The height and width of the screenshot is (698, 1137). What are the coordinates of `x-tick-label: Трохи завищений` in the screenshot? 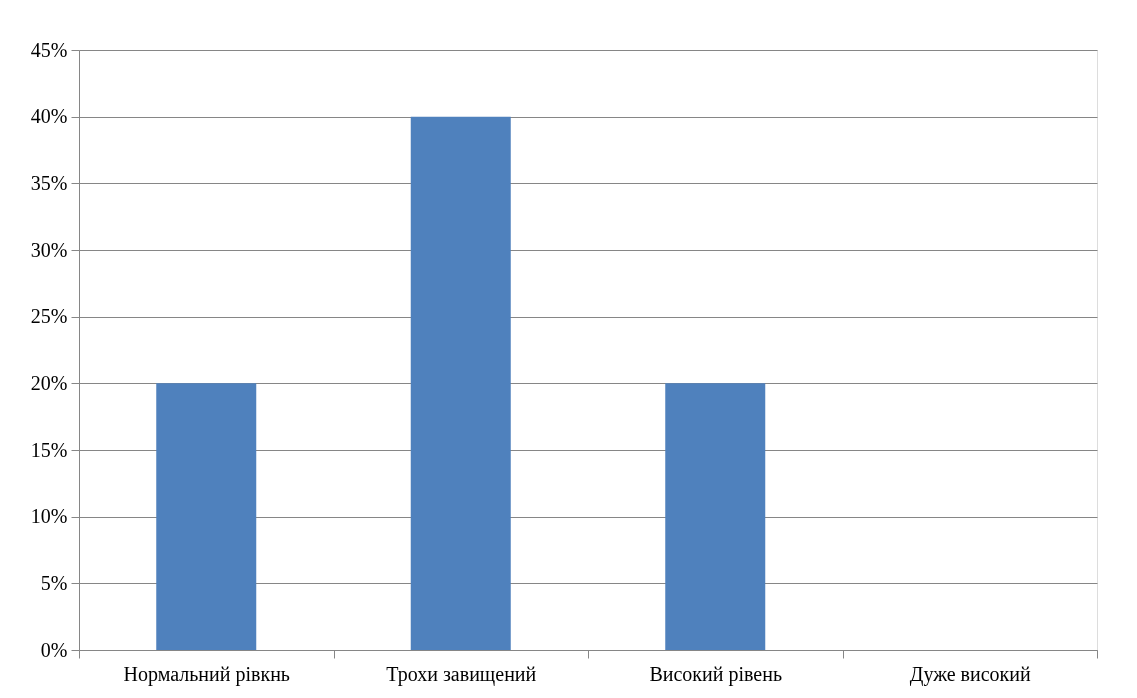 It's located at (461, 674).